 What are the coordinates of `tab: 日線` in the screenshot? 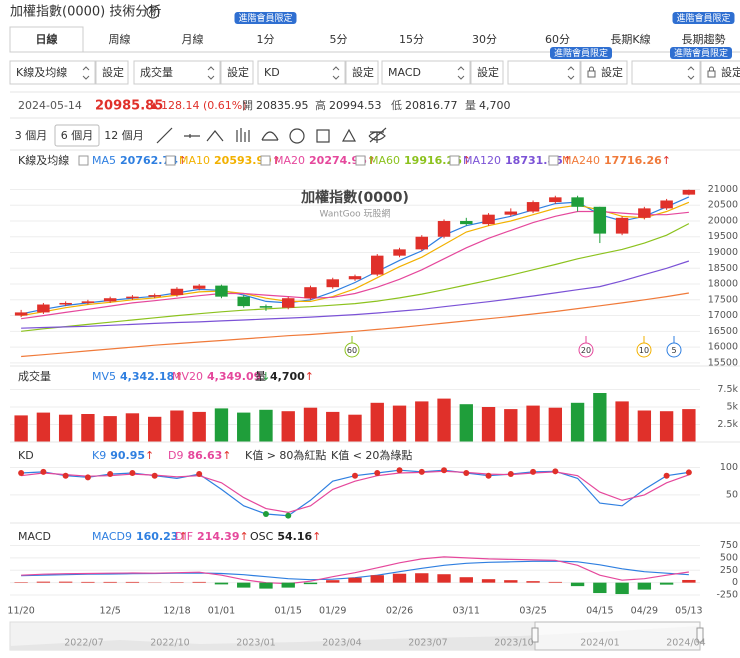 It's located at (47, 39).